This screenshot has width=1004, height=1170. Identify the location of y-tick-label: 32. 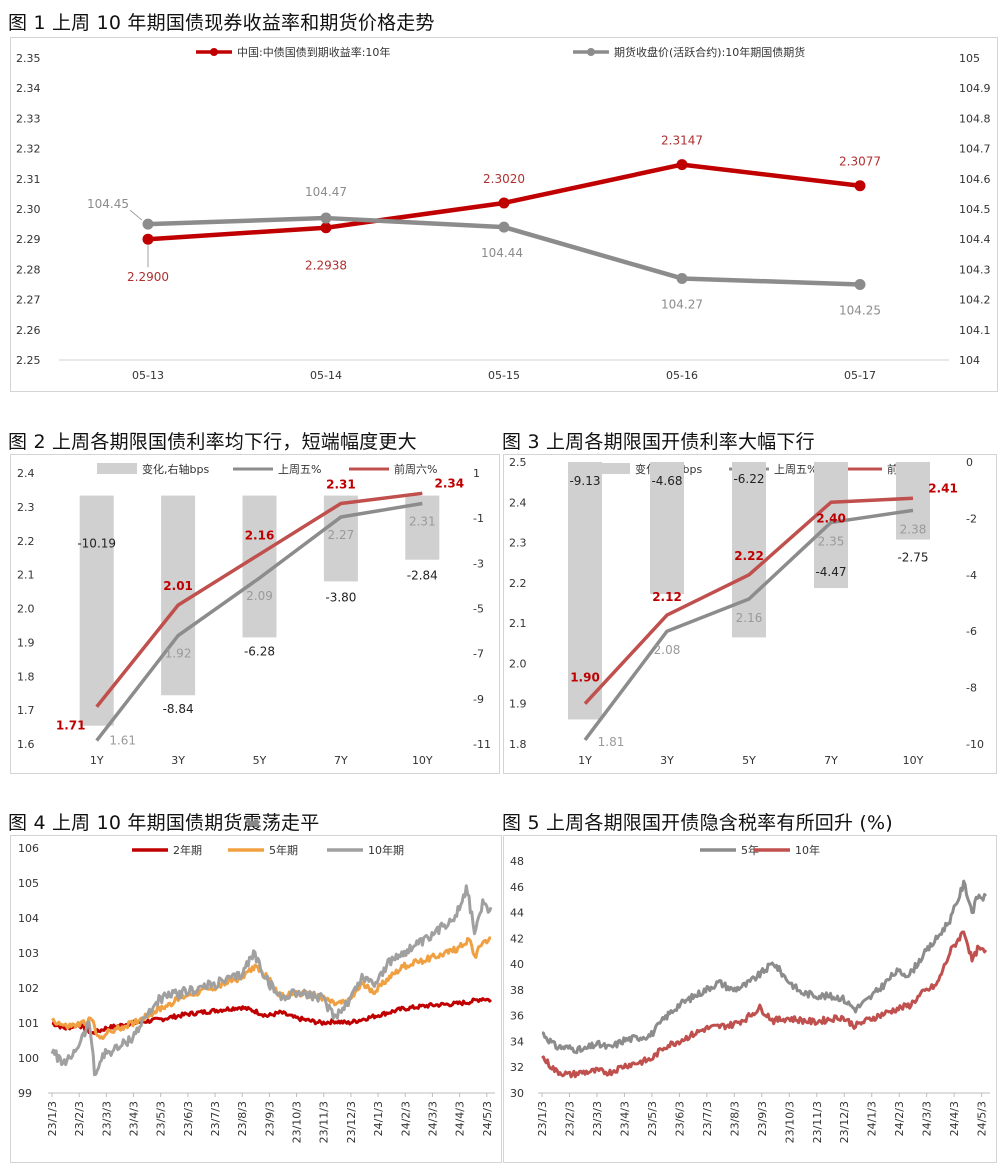
(517, 1067).